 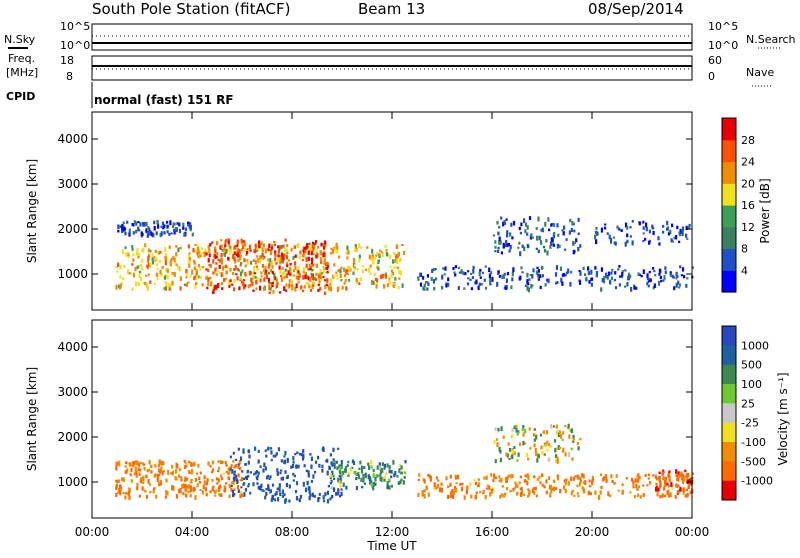 What do you see at coordinates (760, 72) in the screenshot?
I see `nave-label: Nave` at bounding box center [760, 72].